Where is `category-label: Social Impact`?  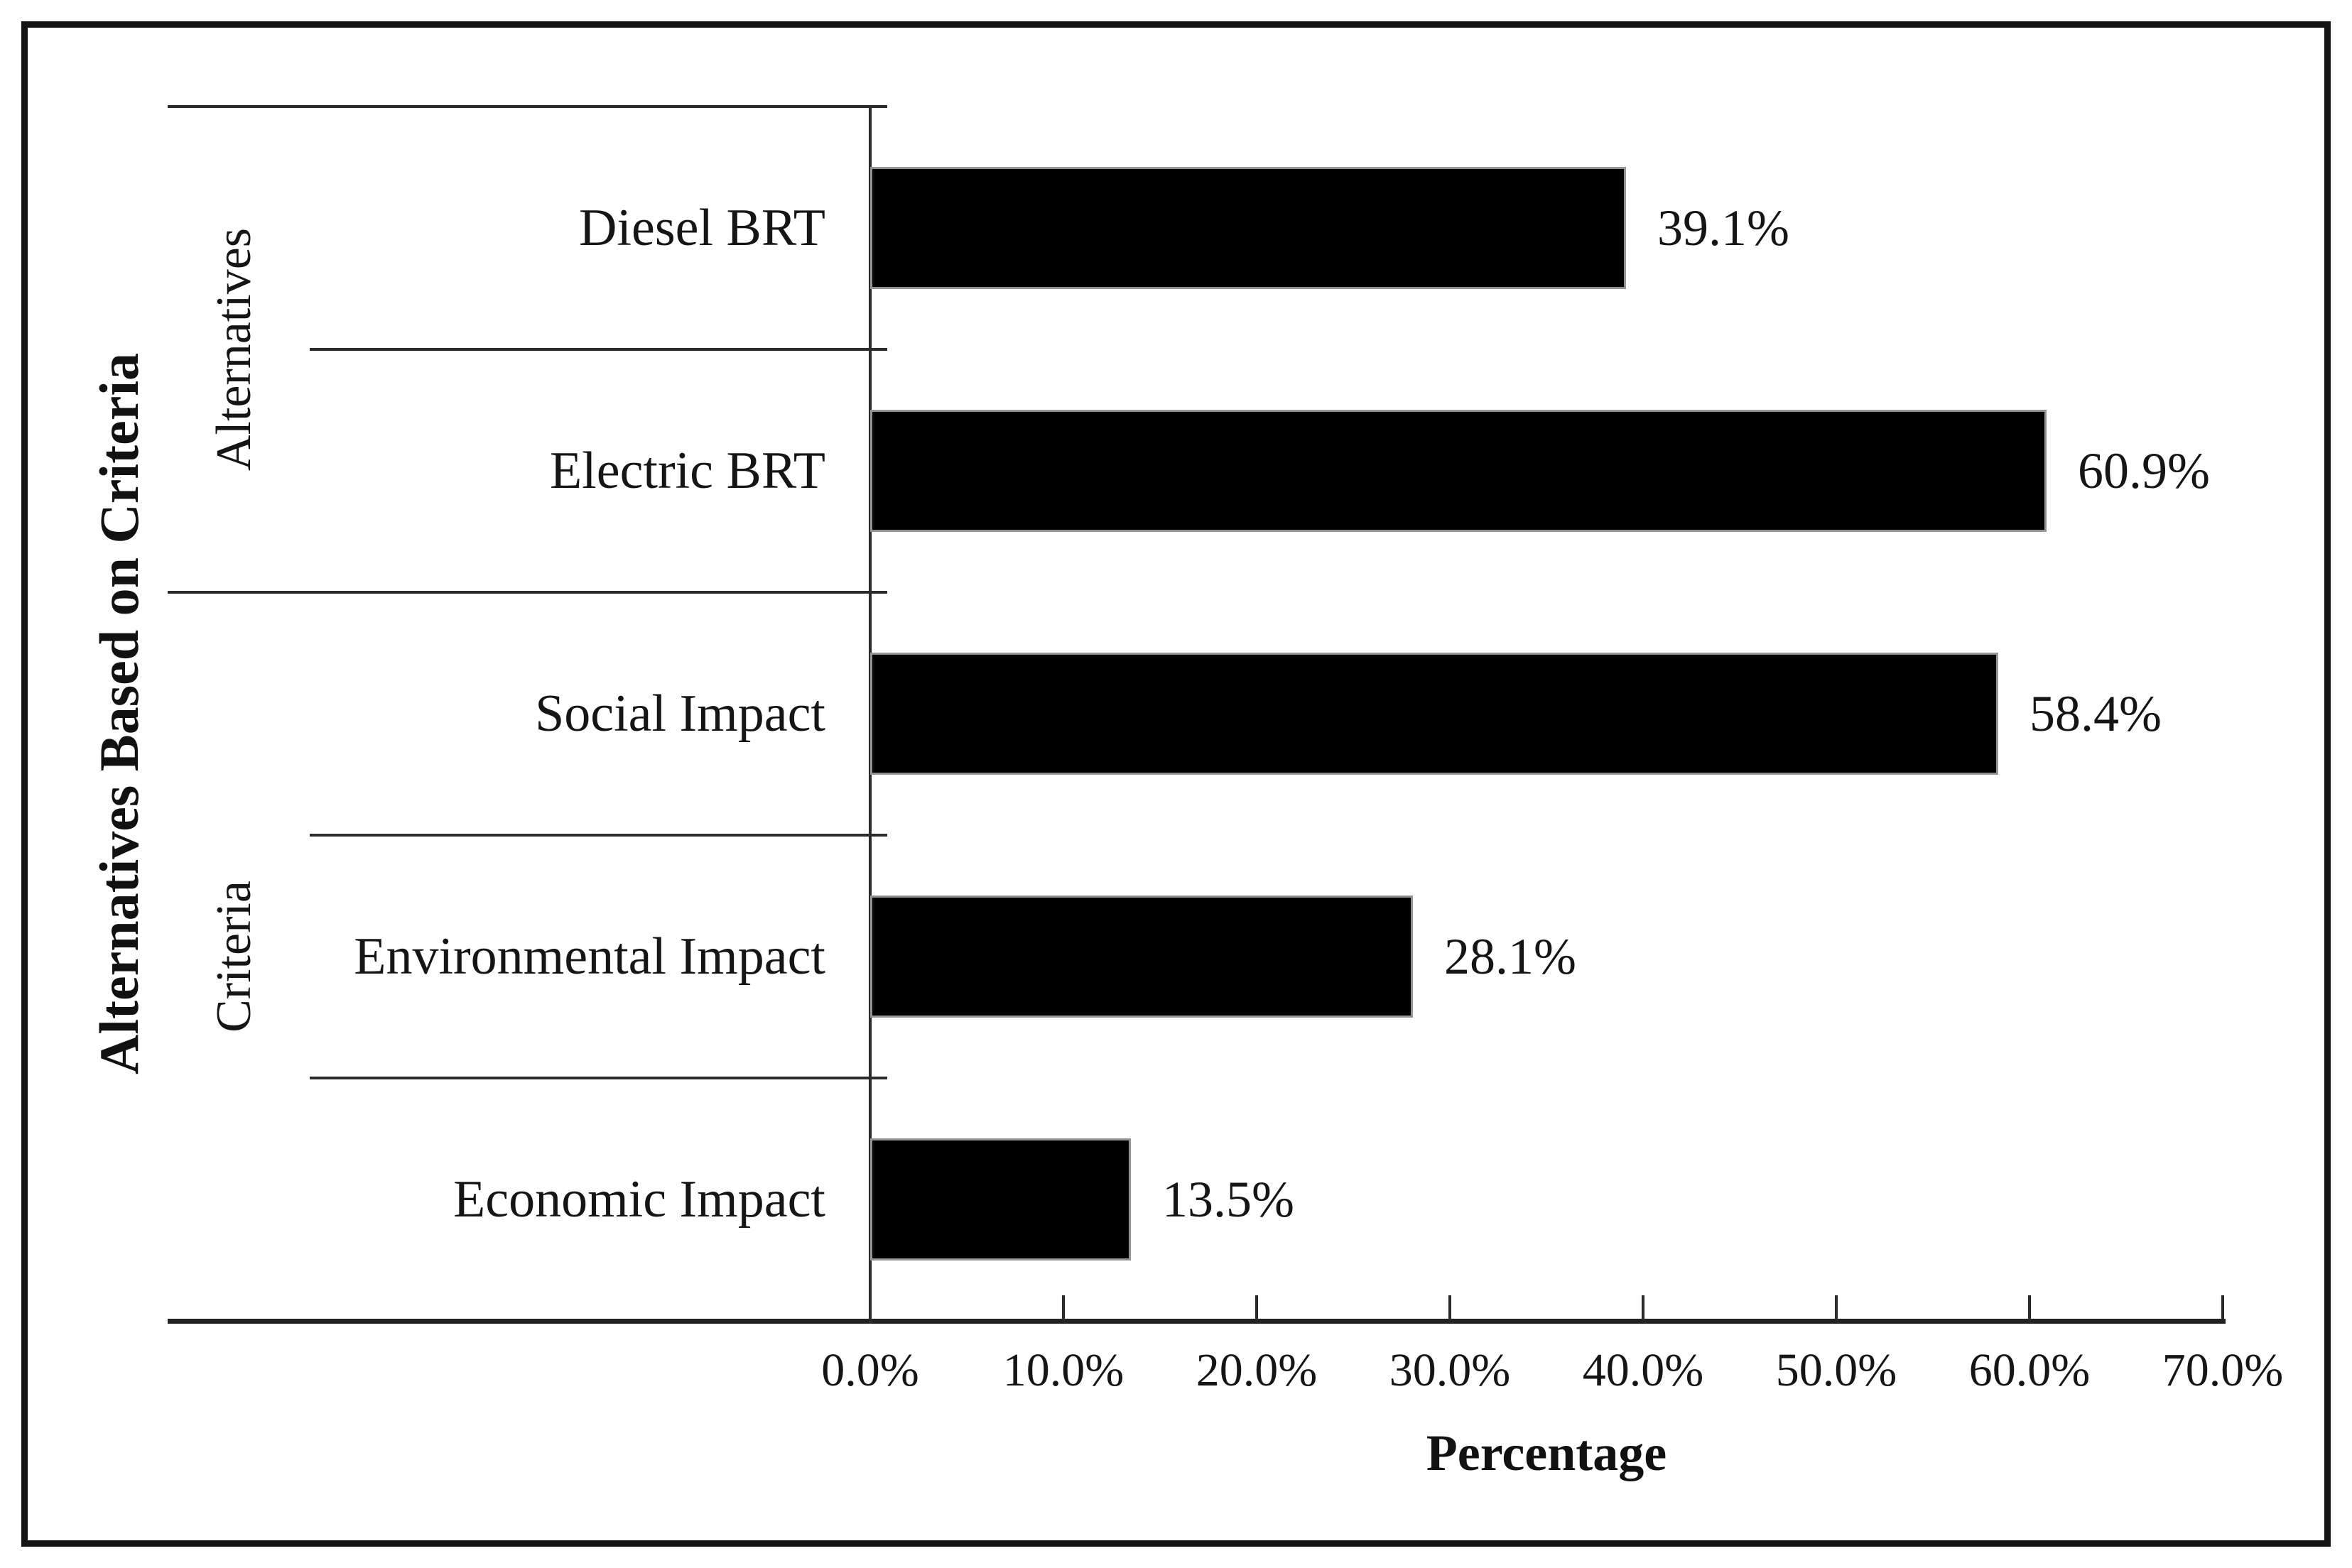 category-label: Social Impact is located at coordinates (680, 714).